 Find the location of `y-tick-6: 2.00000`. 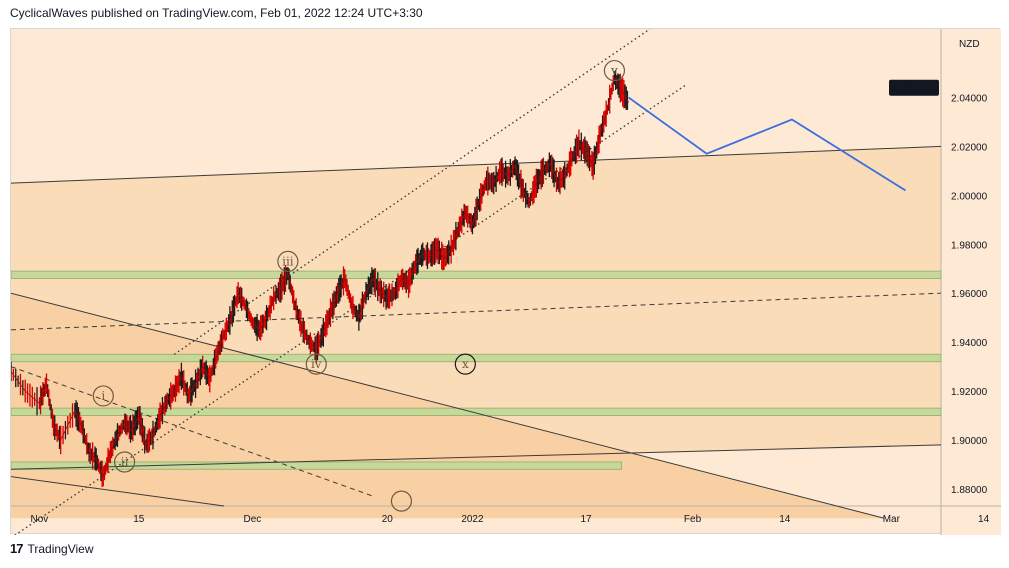

y-tick-6: 2.00000 is located at coordinates (969, 196).